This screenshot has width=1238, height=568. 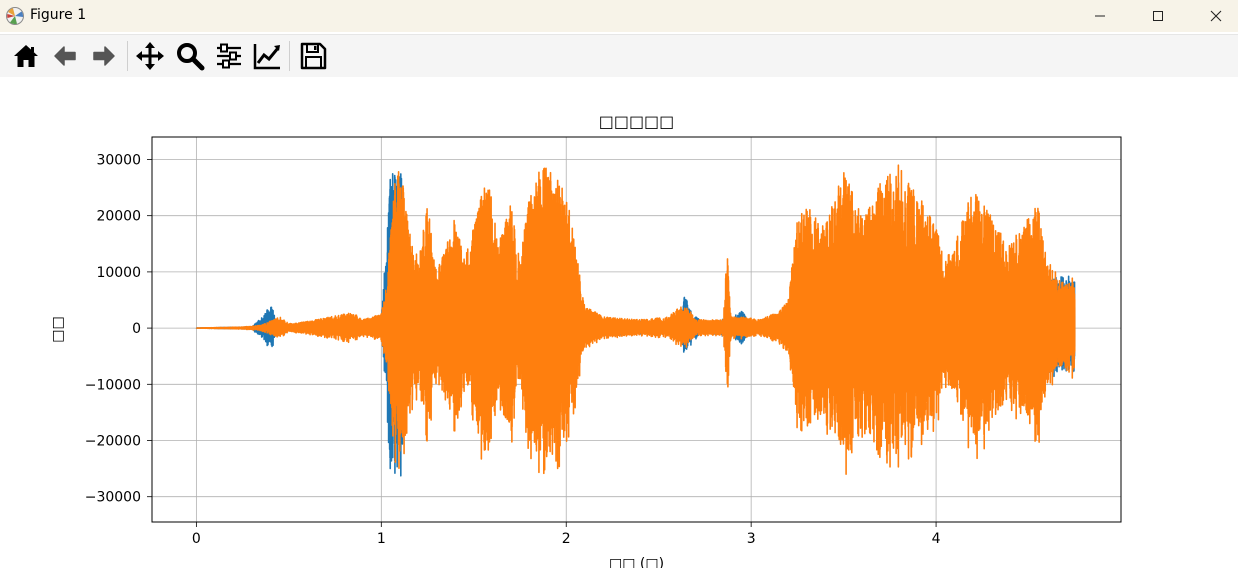 What do you see at coordinates (751, 539) in the screenshot?
I see `x-tick-label: 3` at bounding box center [751, 539].